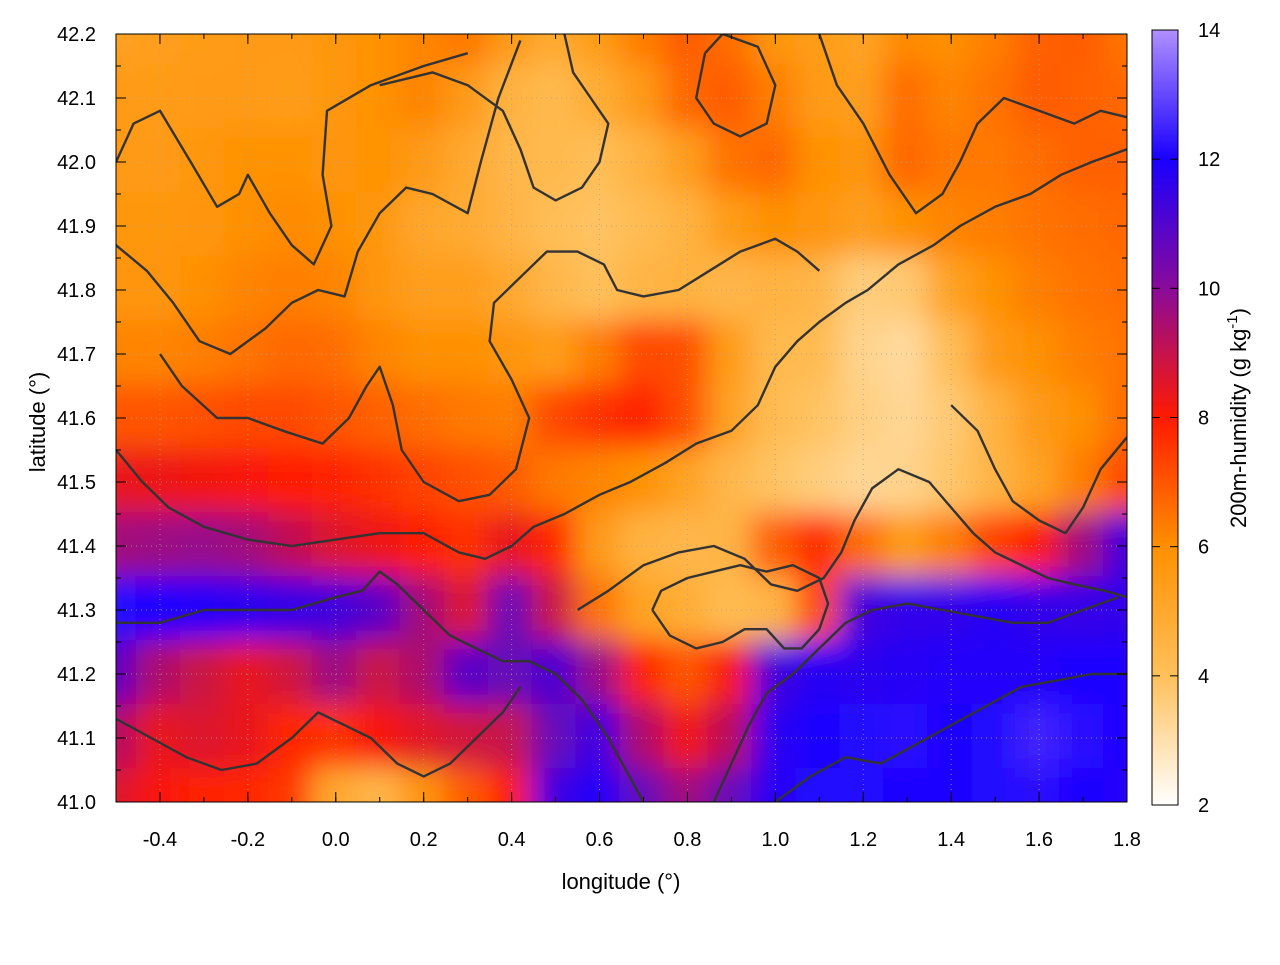 The height and width of the screenshot is (965, 1280). I want to click on colorbar-title-superscript: -1, so click(1232, 321).